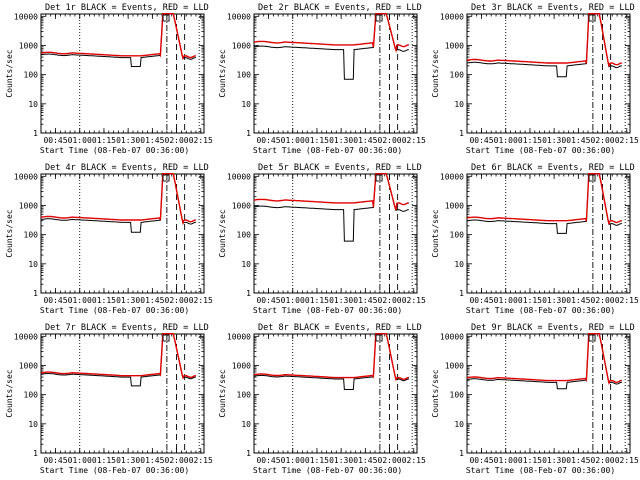  Describe the element at coordinates (340, 168) in the screenshot. I see `panel-title: Det 5r BLACK = Events, RED = LLD` at that location.